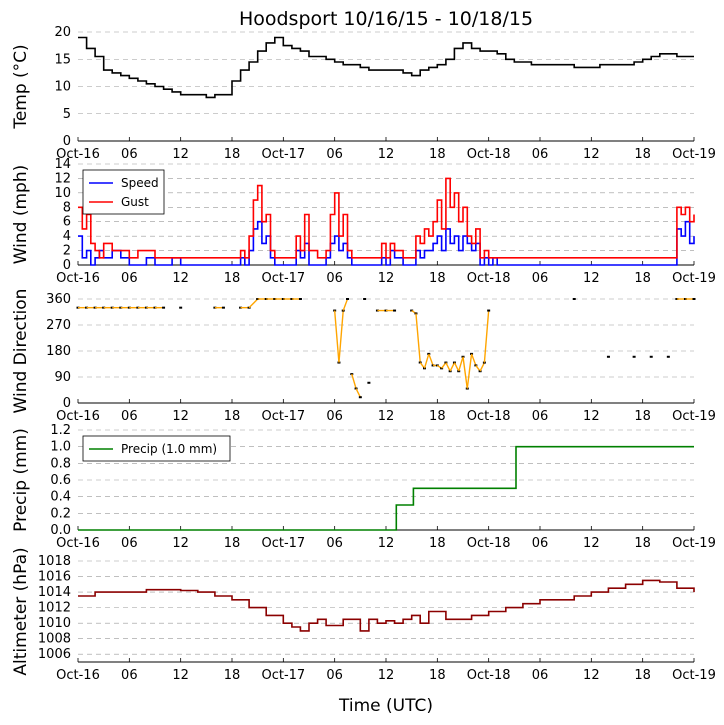 Image resolution: width=724 pixels, height=725 pixels. Describe the element at coordinates (58, 325) in the screenshot. I see `y-tick-label: 270` at that location.